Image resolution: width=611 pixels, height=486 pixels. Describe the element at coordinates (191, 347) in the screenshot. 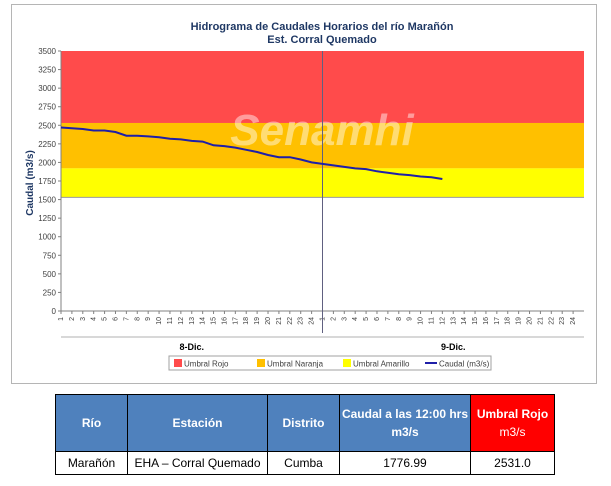

I see `day-label: 8-Dic.` at that location.